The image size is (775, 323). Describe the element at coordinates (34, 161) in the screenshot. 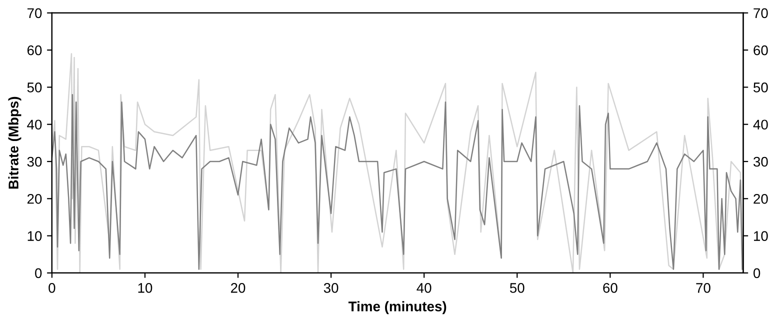

I see `y-tick-label: 30` at that location.